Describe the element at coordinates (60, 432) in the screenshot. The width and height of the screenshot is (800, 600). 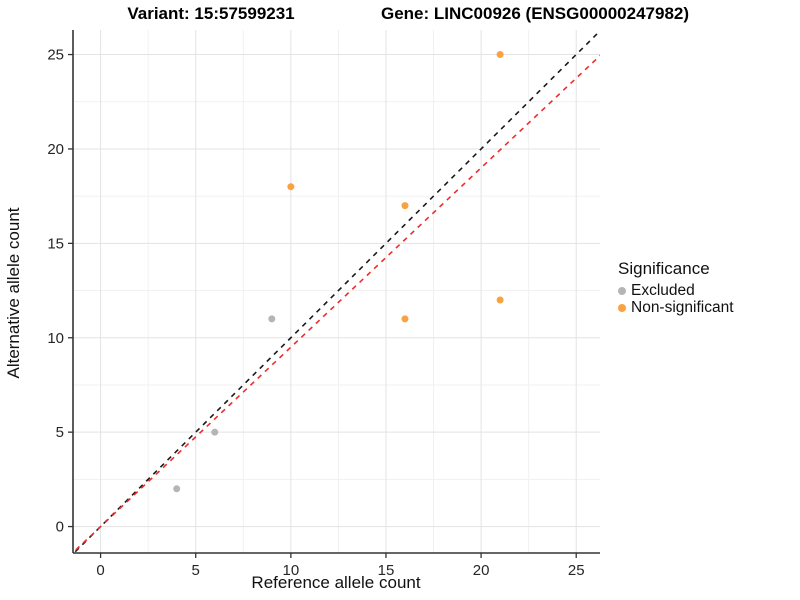
I see `y-tick-label: 5` at that location.